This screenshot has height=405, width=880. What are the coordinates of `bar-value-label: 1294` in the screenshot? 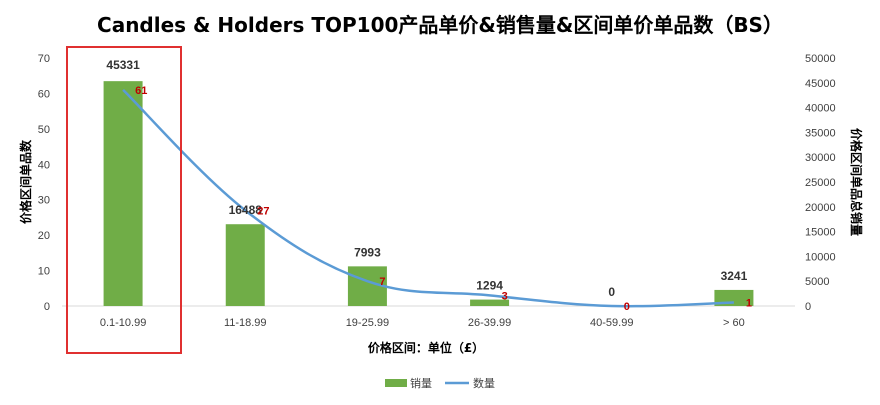 It's located at (489, 286).